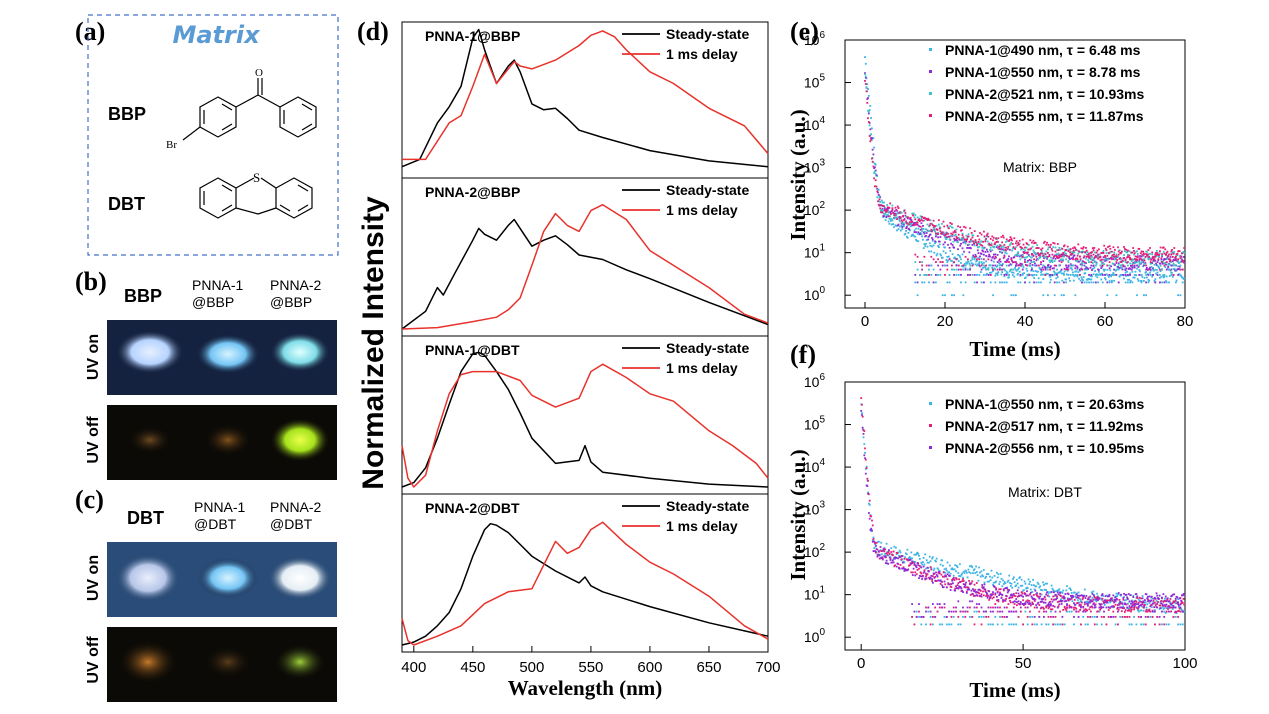 The height and width of the screenshot is (714, 1269). I want to click on y-tick-label: 10⁶, so click(815, 381).